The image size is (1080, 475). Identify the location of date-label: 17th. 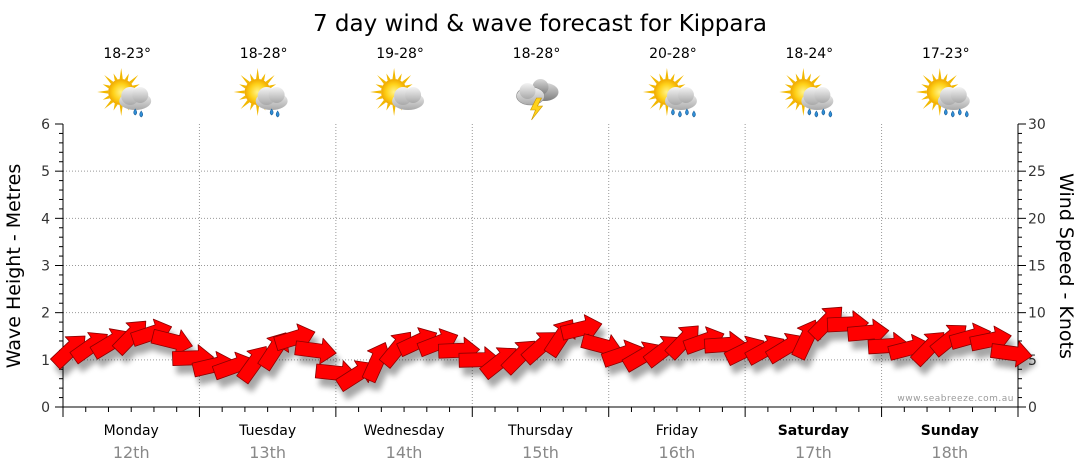
(813, 452).